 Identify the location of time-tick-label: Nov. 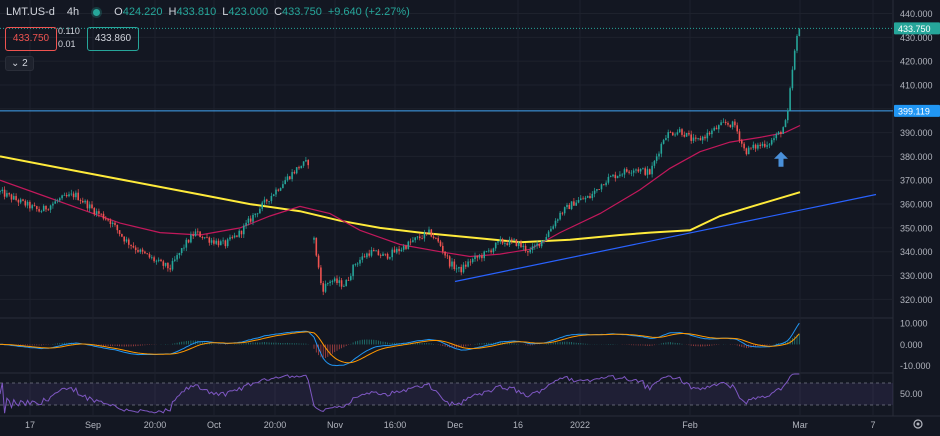
(335, 425).